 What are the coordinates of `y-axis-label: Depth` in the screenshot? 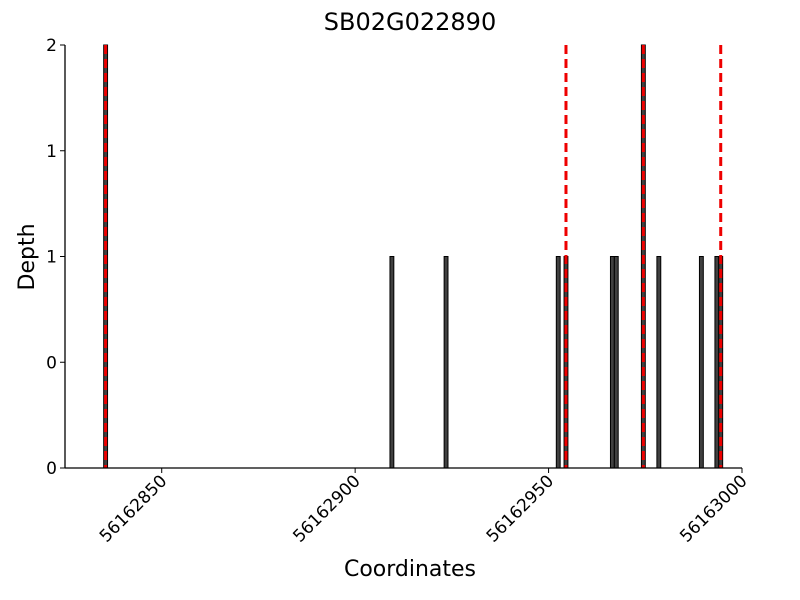 It's located at (27, 256).